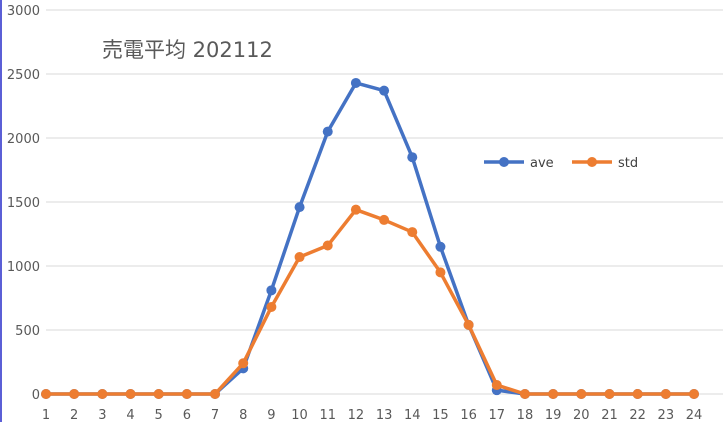 This screenshot has width=723, height=422. What do you see at coordinates (666, 415) in the screenshot?
I see `x-tick-label-23: 23` at bounding box center [666, 415].